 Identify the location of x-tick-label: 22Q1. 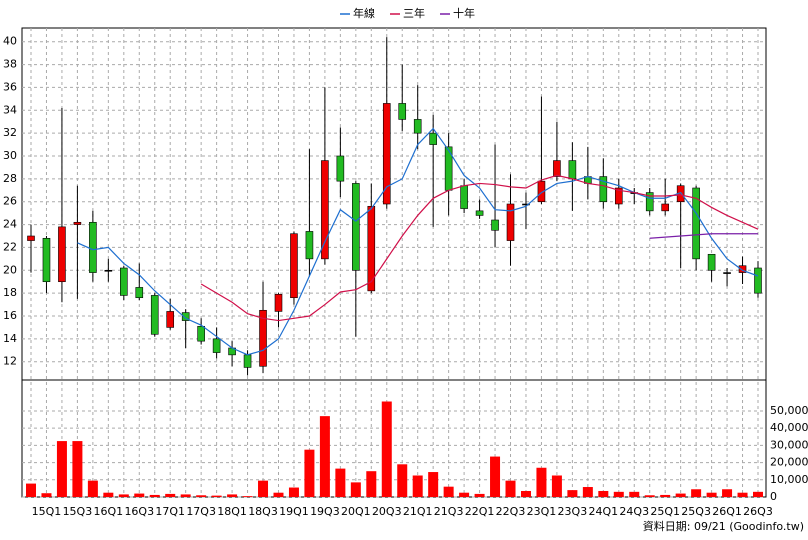
(480, 511).